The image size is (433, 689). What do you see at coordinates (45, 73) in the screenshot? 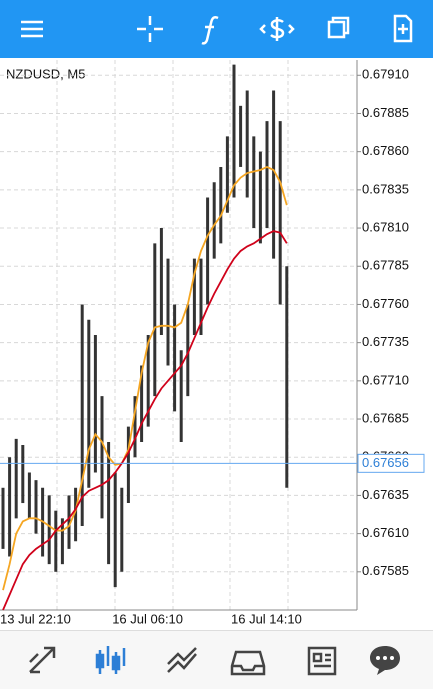
I see `chart-title: NZDUSD, M5` at bounding box center [45, 73].